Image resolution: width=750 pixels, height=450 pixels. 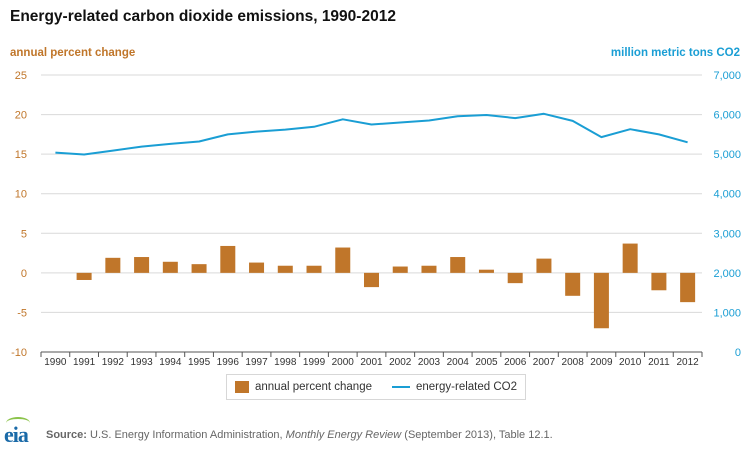 What do you see at coordinates (727, 76) in the screenshot?
I see `right-tick-label: 7,000` at bounding box center [727, 76].